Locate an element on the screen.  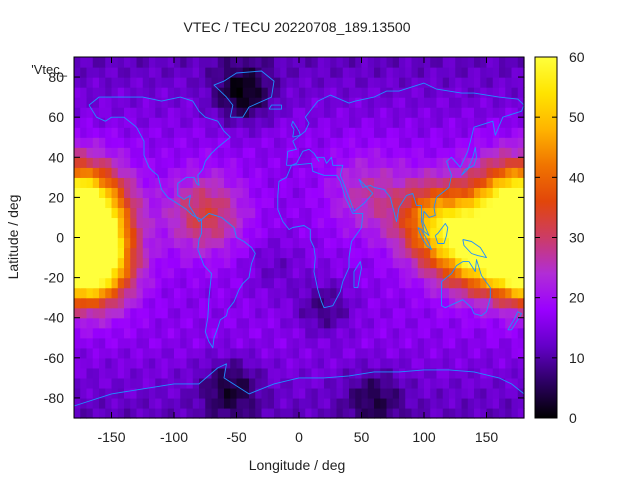
x-tick-label: 150 is located at coordinates (487, 437).